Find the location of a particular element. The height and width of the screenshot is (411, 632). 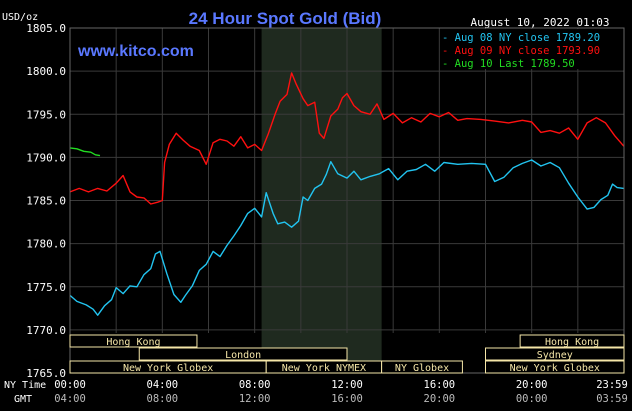

y-tick-label: 1780.0 is located at coordinates (46, 244).